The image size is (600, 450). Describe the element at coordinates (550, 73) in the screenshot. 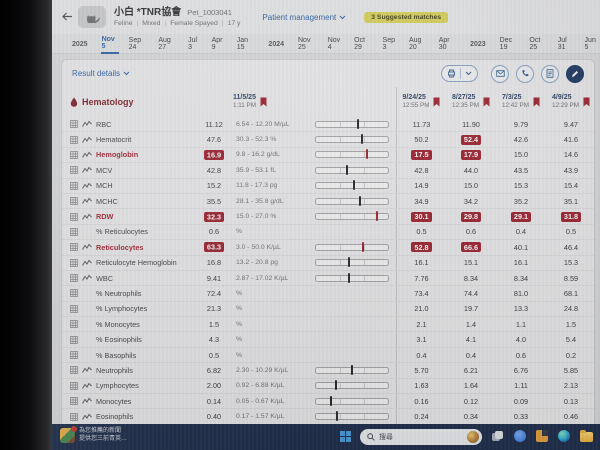

I see `document-button` at that location.